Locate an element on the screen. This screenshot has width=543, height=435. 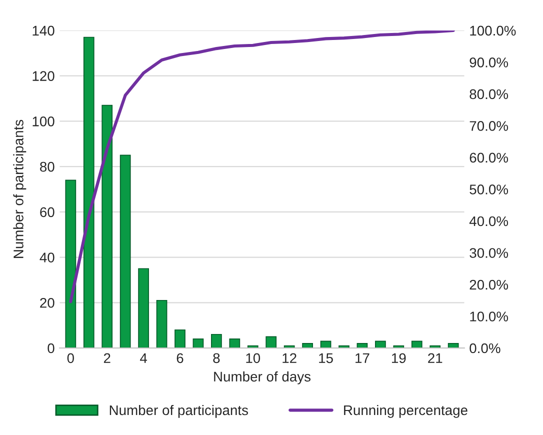
x-tick-label: 8 is located at coordinates (216, 358).